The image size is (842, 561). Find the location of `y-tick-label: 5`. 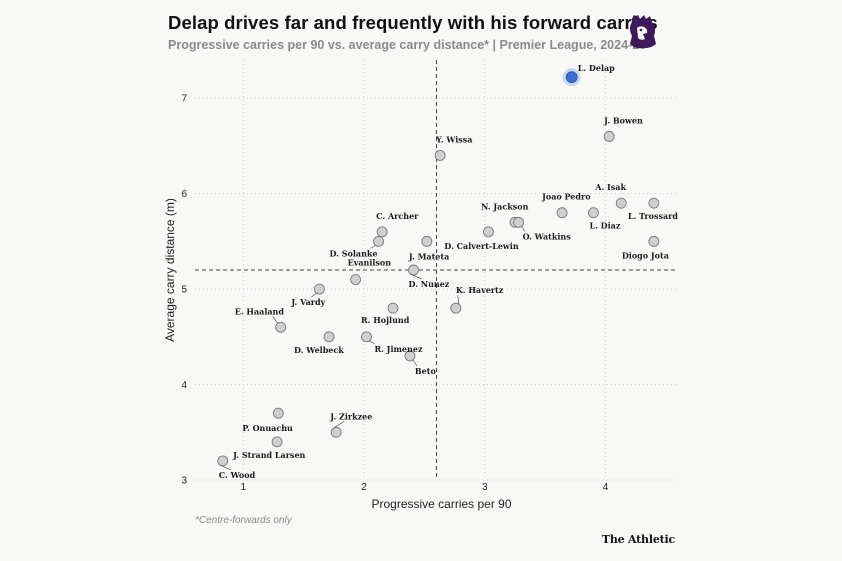

y-tick-label: 5 is located at coordinates (184, 290).